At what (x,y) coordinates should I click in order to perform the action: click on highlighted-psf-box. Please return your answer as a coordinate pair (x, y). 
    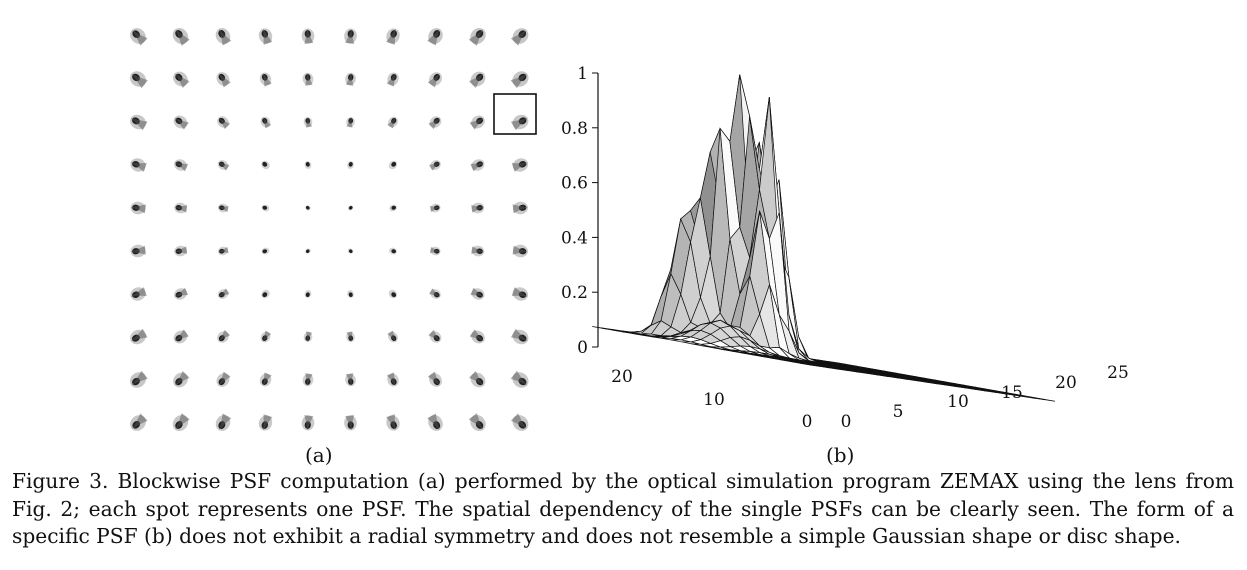
    Looking at the image, I should click on (515, 114).